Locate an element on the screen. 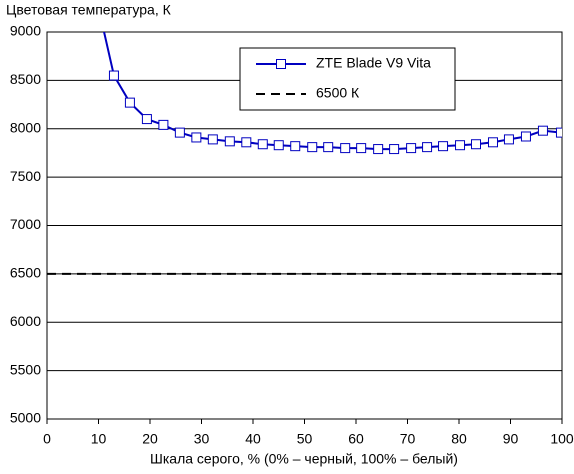 Image resolution: width=574 pixels, height=474 pixels. legend-label: 6500 К is located at coordinates (338, 93).